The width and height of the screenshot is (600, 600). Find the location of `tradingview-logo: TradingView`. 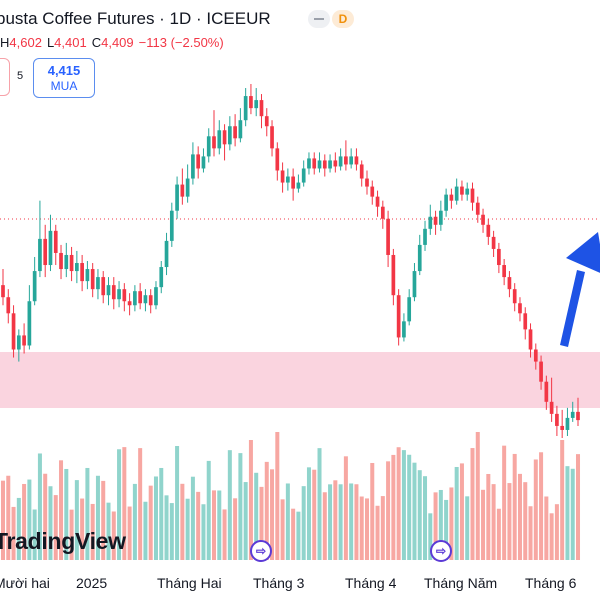

tradingview-logo: TradingView is located at coordinates (63, 541).